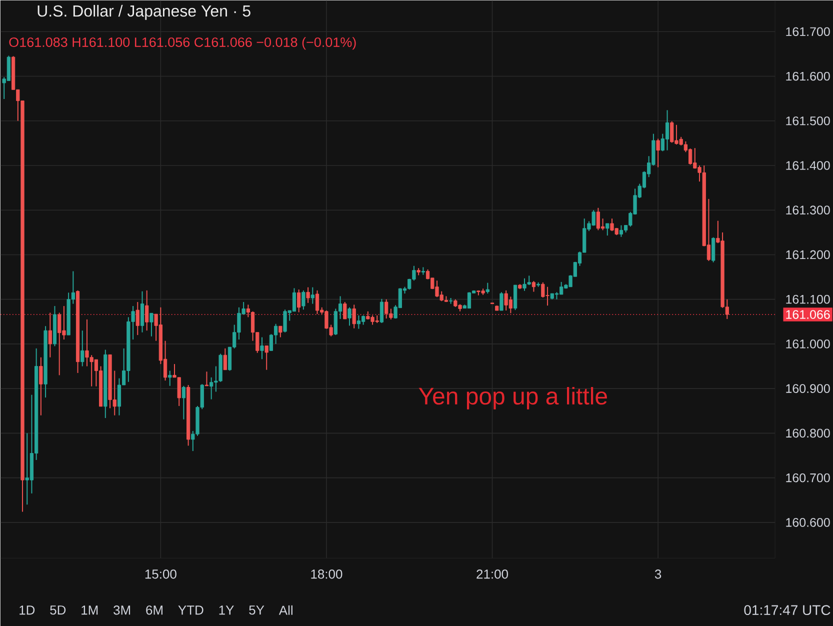 Image resolution: width=833 pixels, height=626 pixels. What do you see at coordinates (808, 31) in the screenshot?
I see `y-tick-label: 161.700` at bounding box center [808, 31].